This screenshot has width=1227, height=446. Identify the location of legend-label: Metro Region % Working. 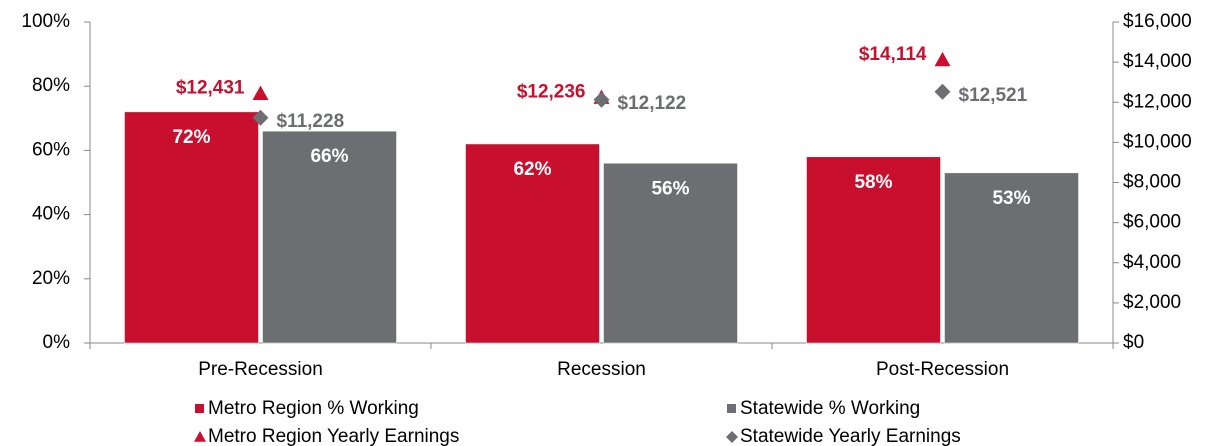
(313, 408).